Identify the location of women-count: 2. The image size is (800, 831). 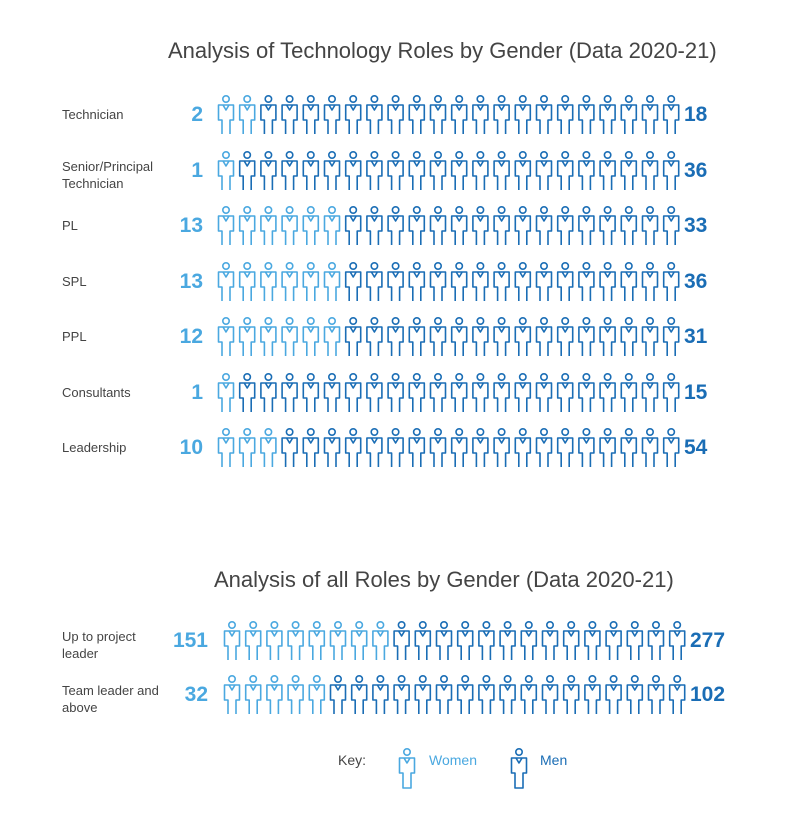
(197, 114).